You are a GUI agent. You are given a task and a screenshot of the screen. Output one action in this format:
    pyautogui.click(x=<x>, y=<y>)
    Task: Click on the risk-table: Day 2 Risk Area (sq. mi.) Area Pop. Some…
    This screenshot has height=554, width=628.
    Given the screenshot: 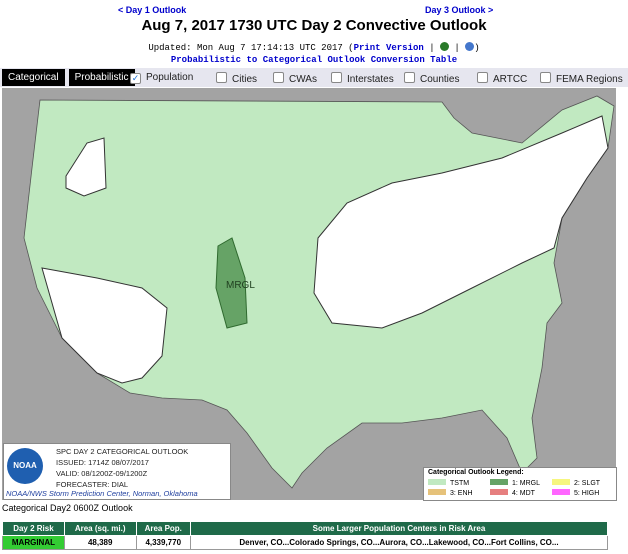 What is the action you would take?
    pyautogui.click(x=305, y=535)
    